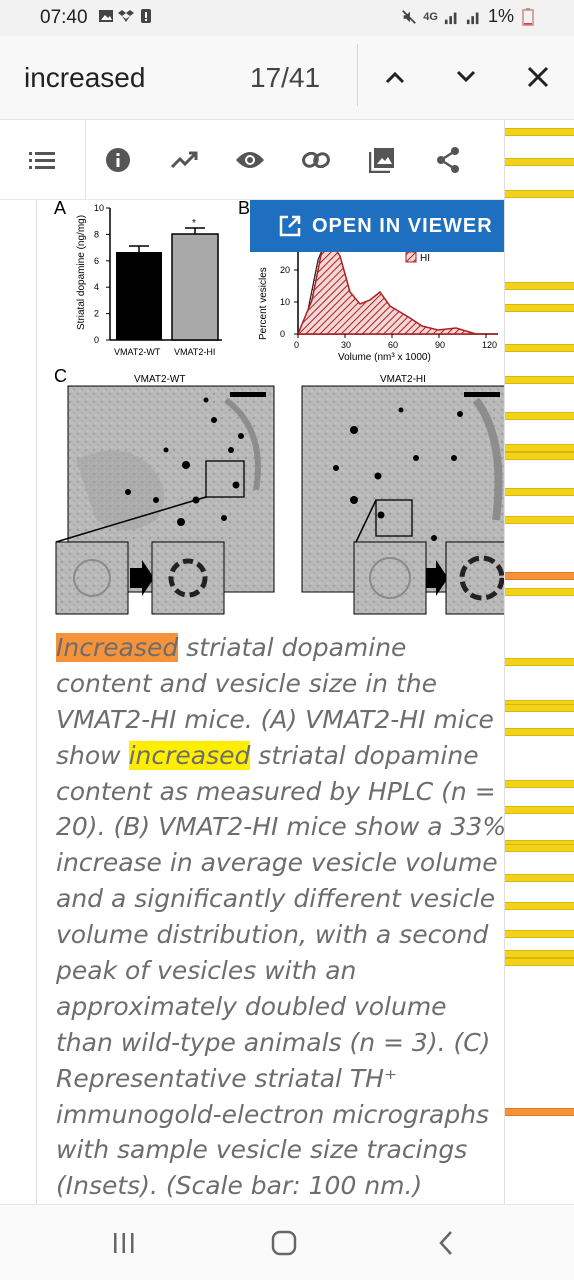 This screenshot has width=574, height=1280. I want to click on toolbar-separator, so click(85, 160).